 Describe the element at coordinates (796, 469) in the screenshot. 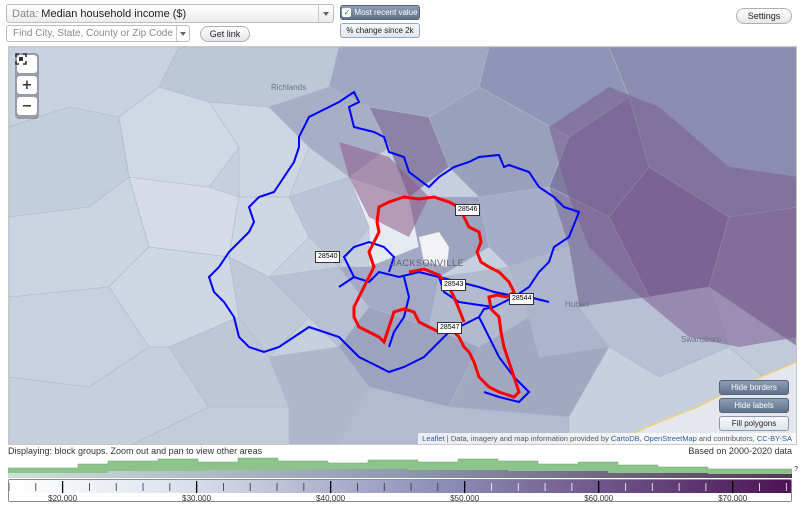

I see `help-icon: ?` at that location.